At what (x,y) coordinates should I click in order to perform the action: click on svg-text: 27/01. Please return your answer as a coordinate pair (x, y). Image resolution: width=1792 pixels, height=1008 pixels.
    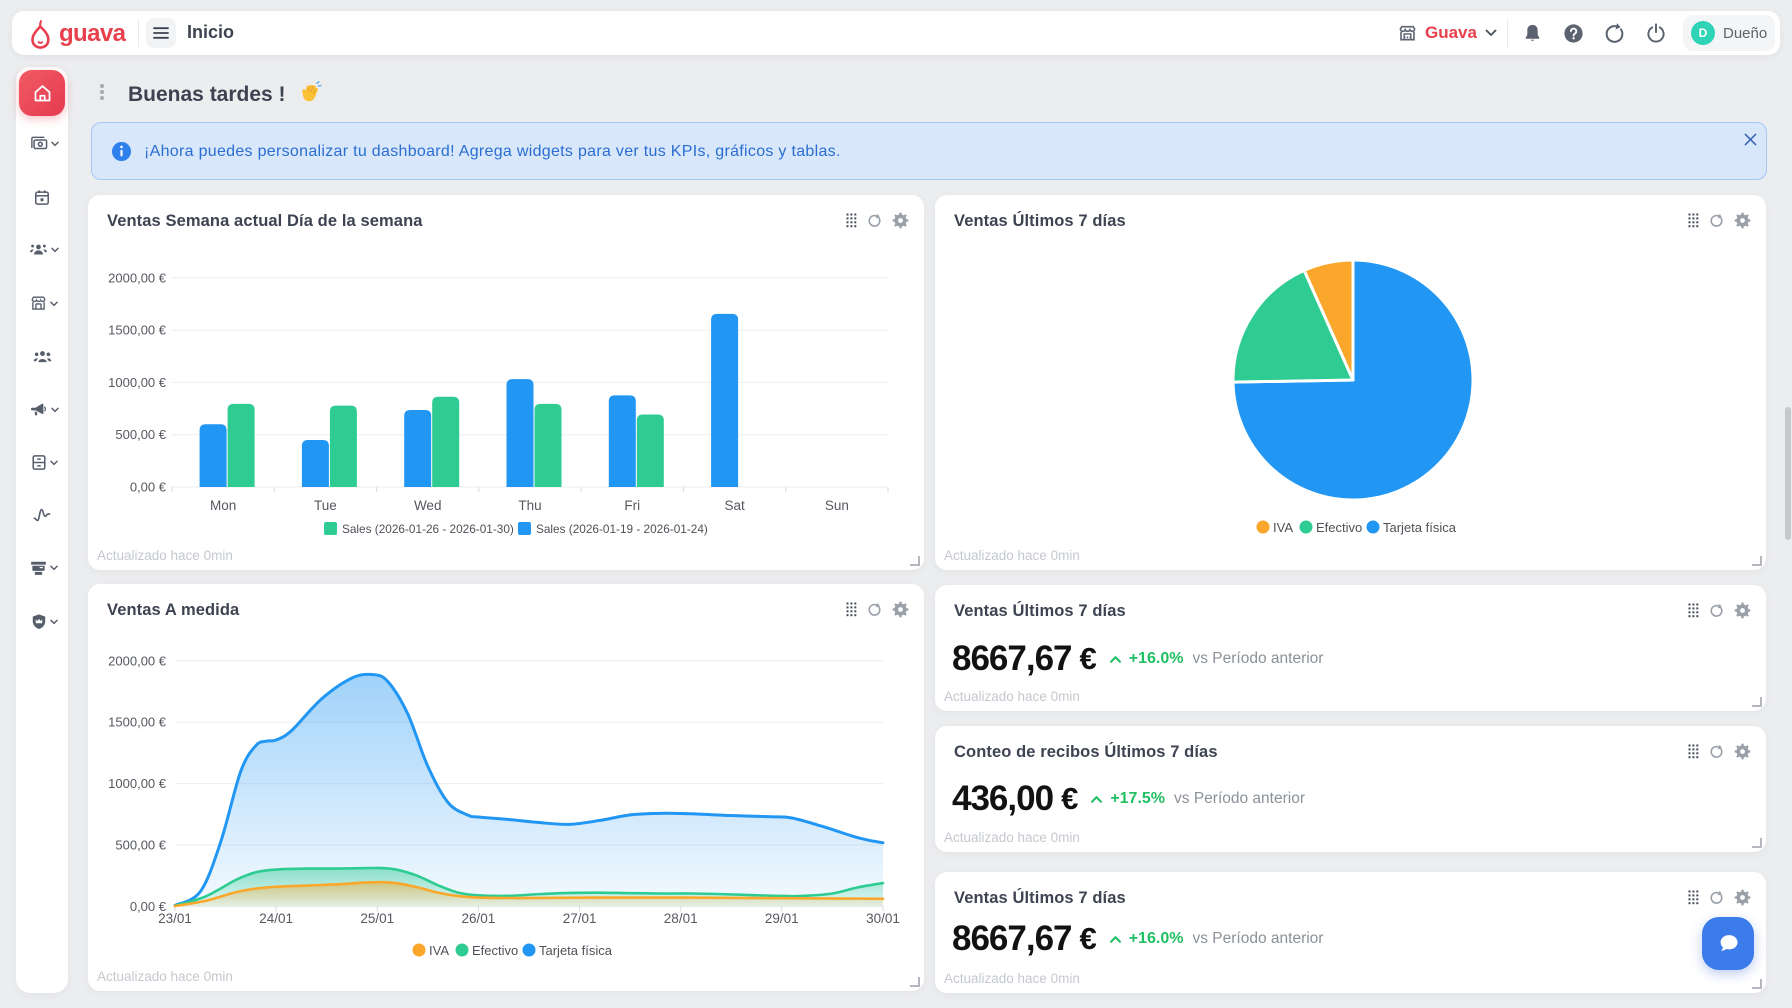
    Looking at the image, I should click on (580, 918).